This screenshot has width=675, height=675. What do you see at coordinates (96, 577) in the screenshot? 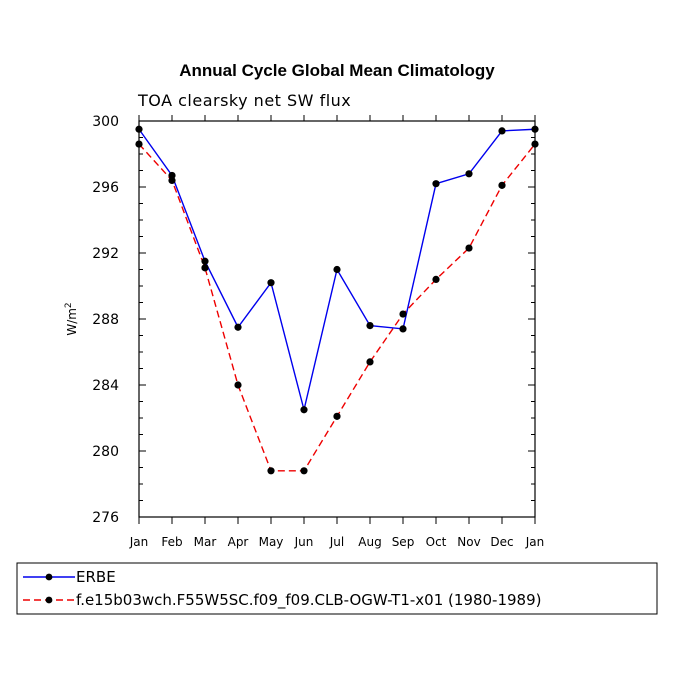
I see `legend-label-erbe: ERBE` at bounding box center [96, 577].